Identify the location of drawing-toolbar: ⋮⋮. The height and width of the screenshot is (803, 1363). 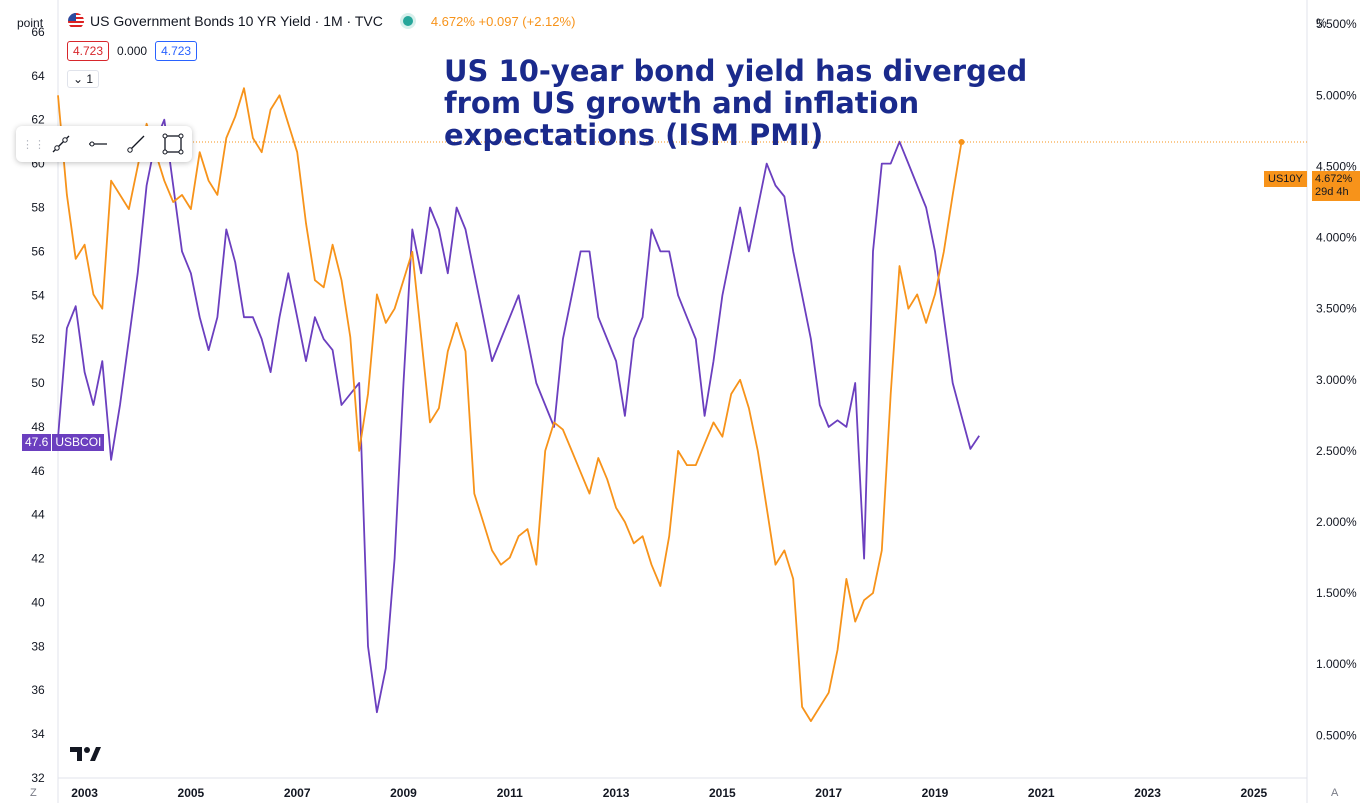
(104, 144).